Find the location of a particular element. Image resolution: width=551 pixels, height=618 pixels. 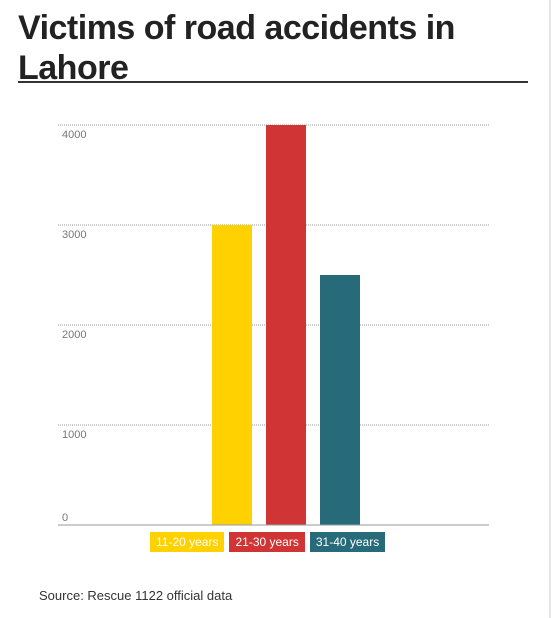

legend-item: 31-40 years is located at coordinates (347, 542).